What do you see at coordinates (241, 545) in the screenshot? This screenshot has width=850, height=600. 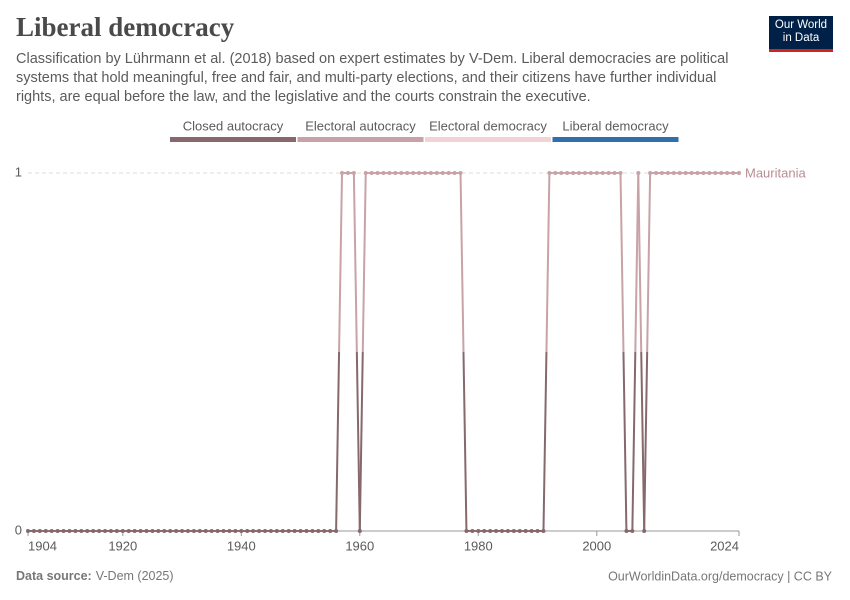 I see `x-tick-label: 1940` at bounding box center [241, 545].